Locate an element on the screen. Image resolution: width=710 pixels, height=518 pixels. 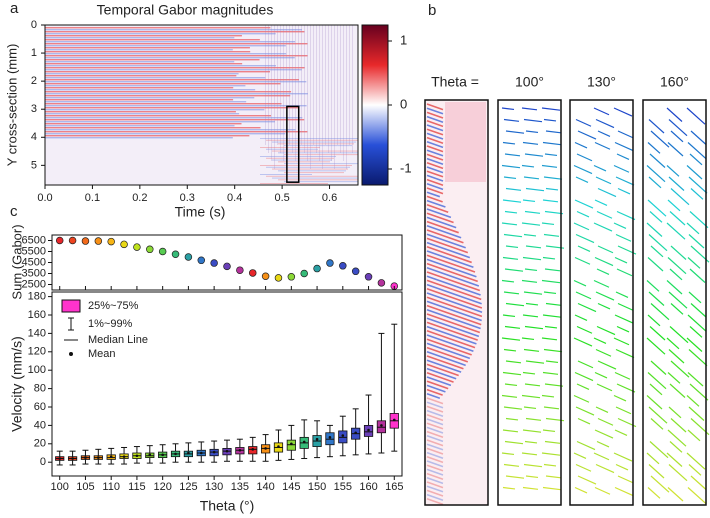
legend-label: 1%~99% is located at coordinates (110, 324).